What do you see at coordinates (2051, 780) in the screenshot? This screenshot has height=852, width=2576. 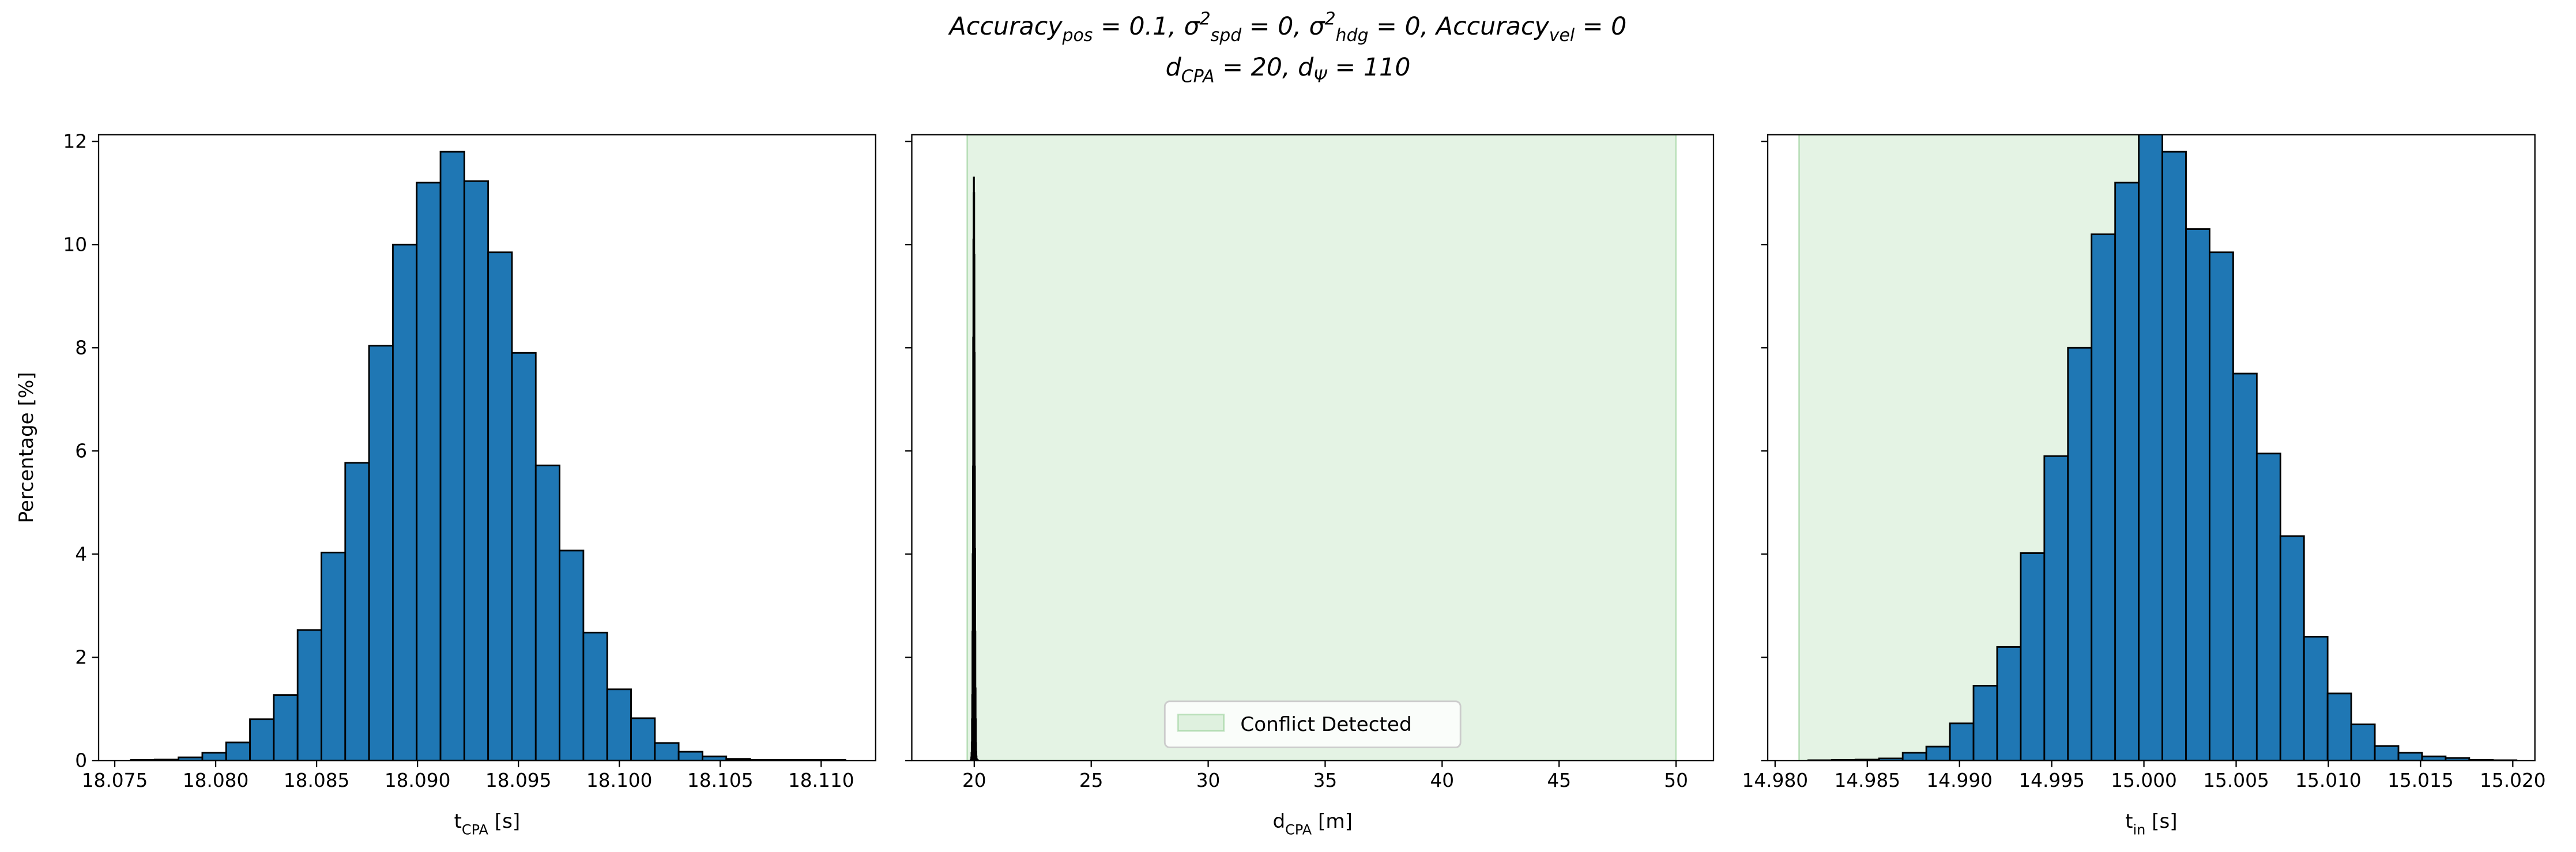 I see `x-tick-label: 14.995` at bounding box center [2051, 780].